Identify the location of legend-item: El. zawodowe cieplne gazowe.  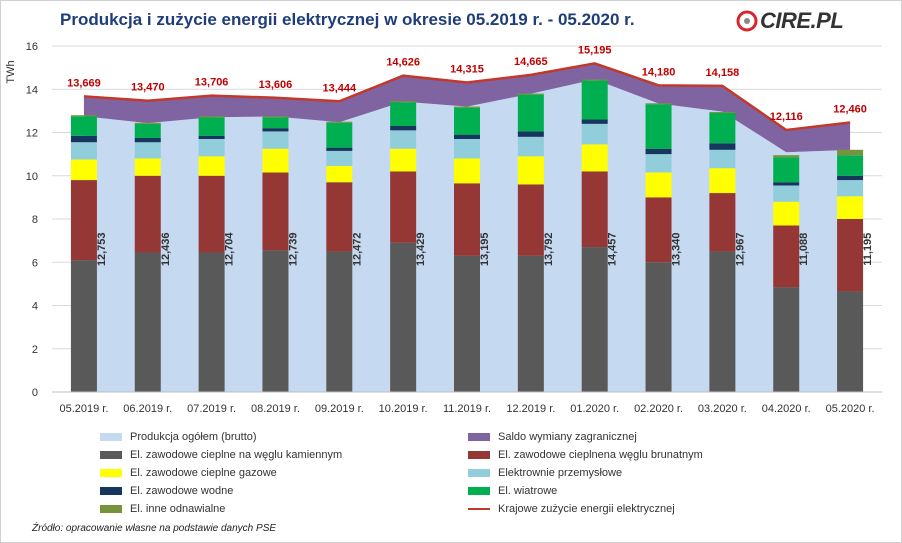
(188, 473).